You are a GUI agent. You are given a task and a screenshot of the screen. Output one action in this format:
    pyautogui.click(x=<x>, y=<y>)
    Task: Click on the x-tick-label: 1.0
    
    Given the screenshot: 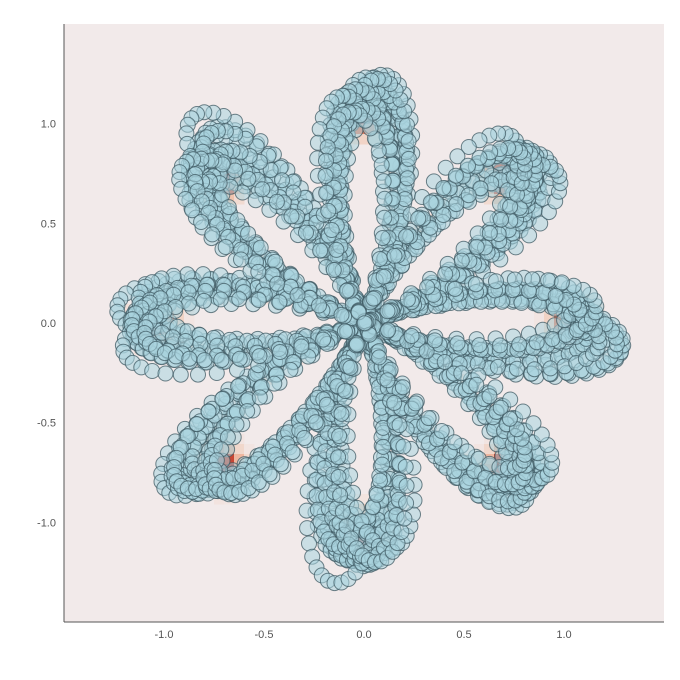 What is the action you would take?
    pyautogui.click(x=563, y=635)
    